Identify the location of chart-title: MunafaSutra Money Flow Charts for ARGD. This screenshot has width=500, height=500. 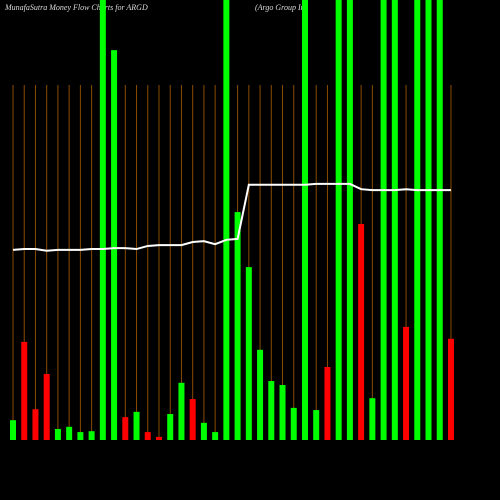
(76, 7).